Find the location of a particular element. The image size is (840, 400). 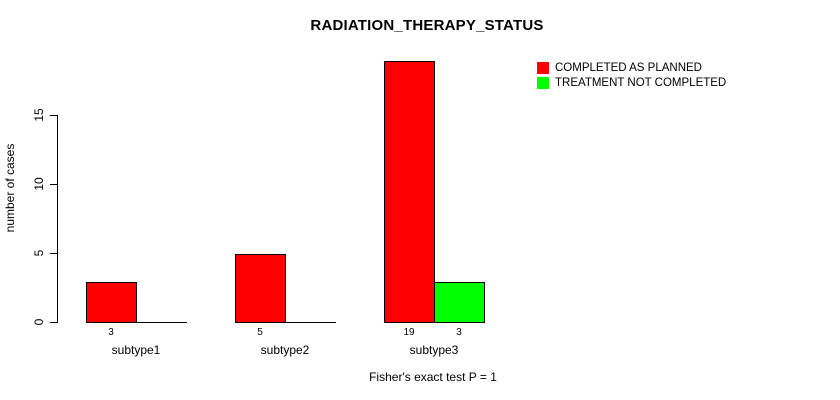

bar-value-label-subtype2-series1: 5 is located at coordinates (260, 332).